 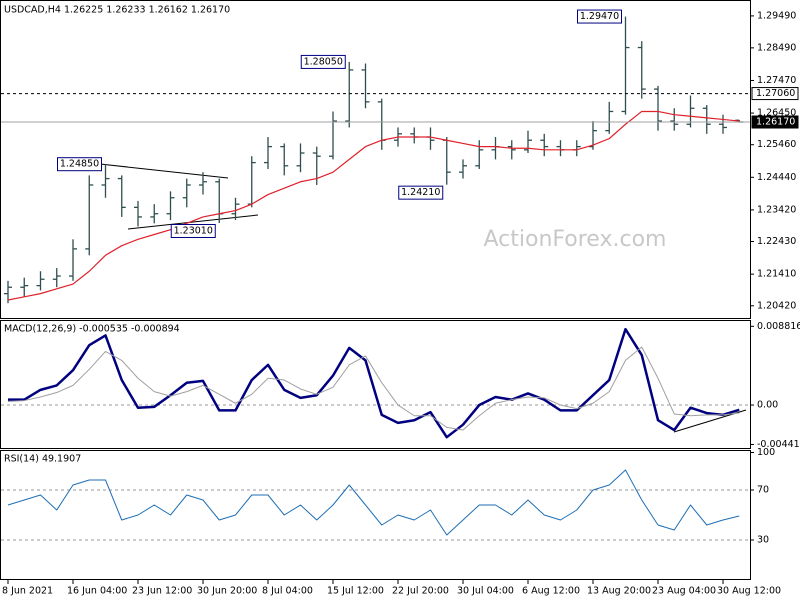 I want to click on macd-title: MACD(12,26,9) -0.000535 -0.000894, so click(x=92, y=329).